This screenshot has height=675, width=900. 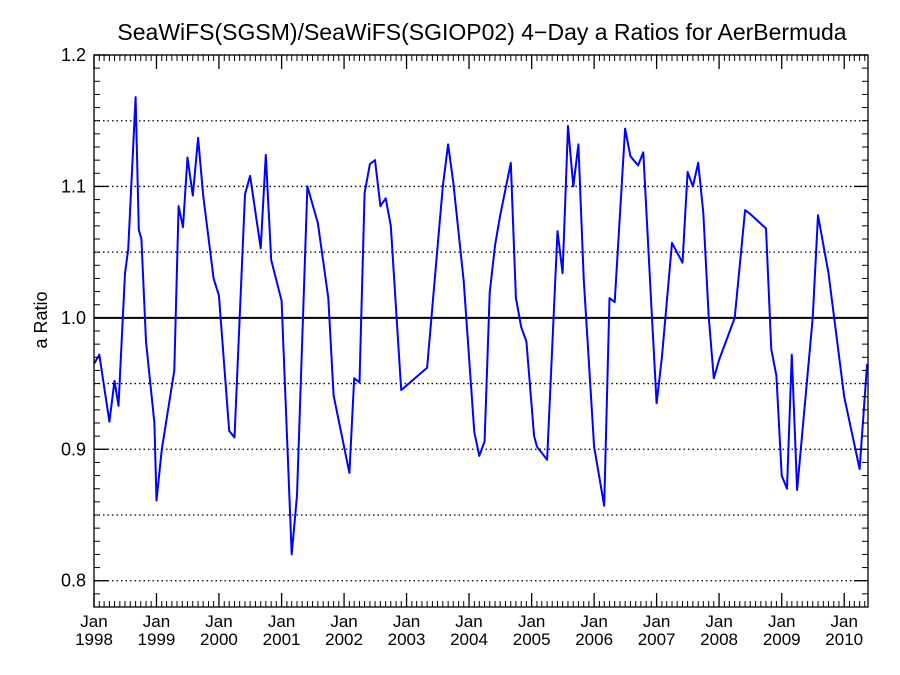 I want to click on y-tick-label: 1.1, so click(x=73, y=186).